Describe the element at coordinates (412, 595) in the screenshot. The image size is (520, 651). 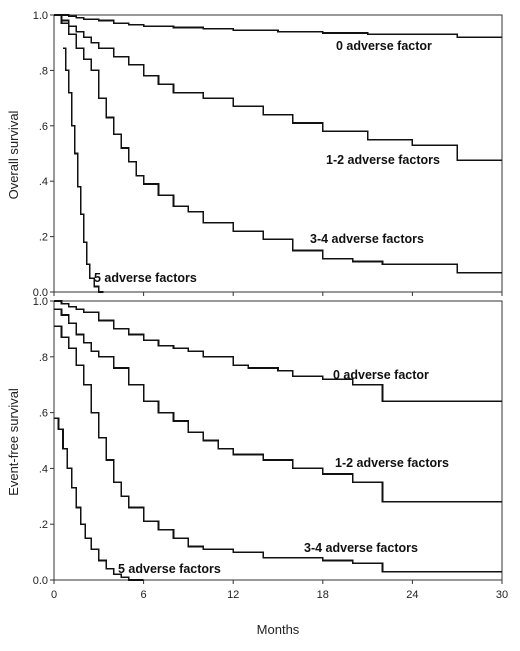
I see `x-tick-label: 24` at that location.